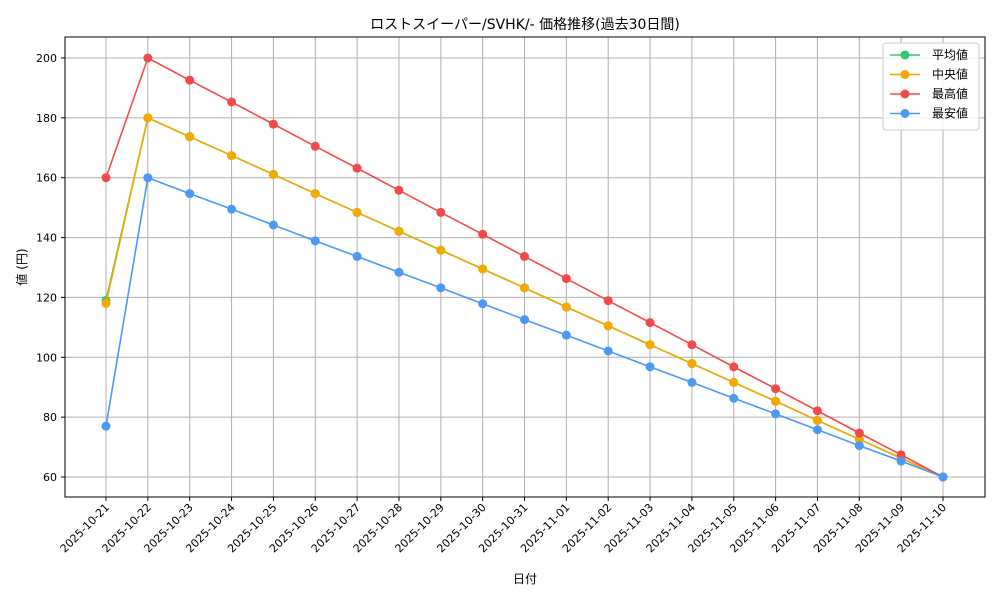 Image resolution: width=1000 pixels, height=600 pixels. I want to click on y-axis-ticks: 60 80 100 120 140 160 180 200, so click(50, 268).